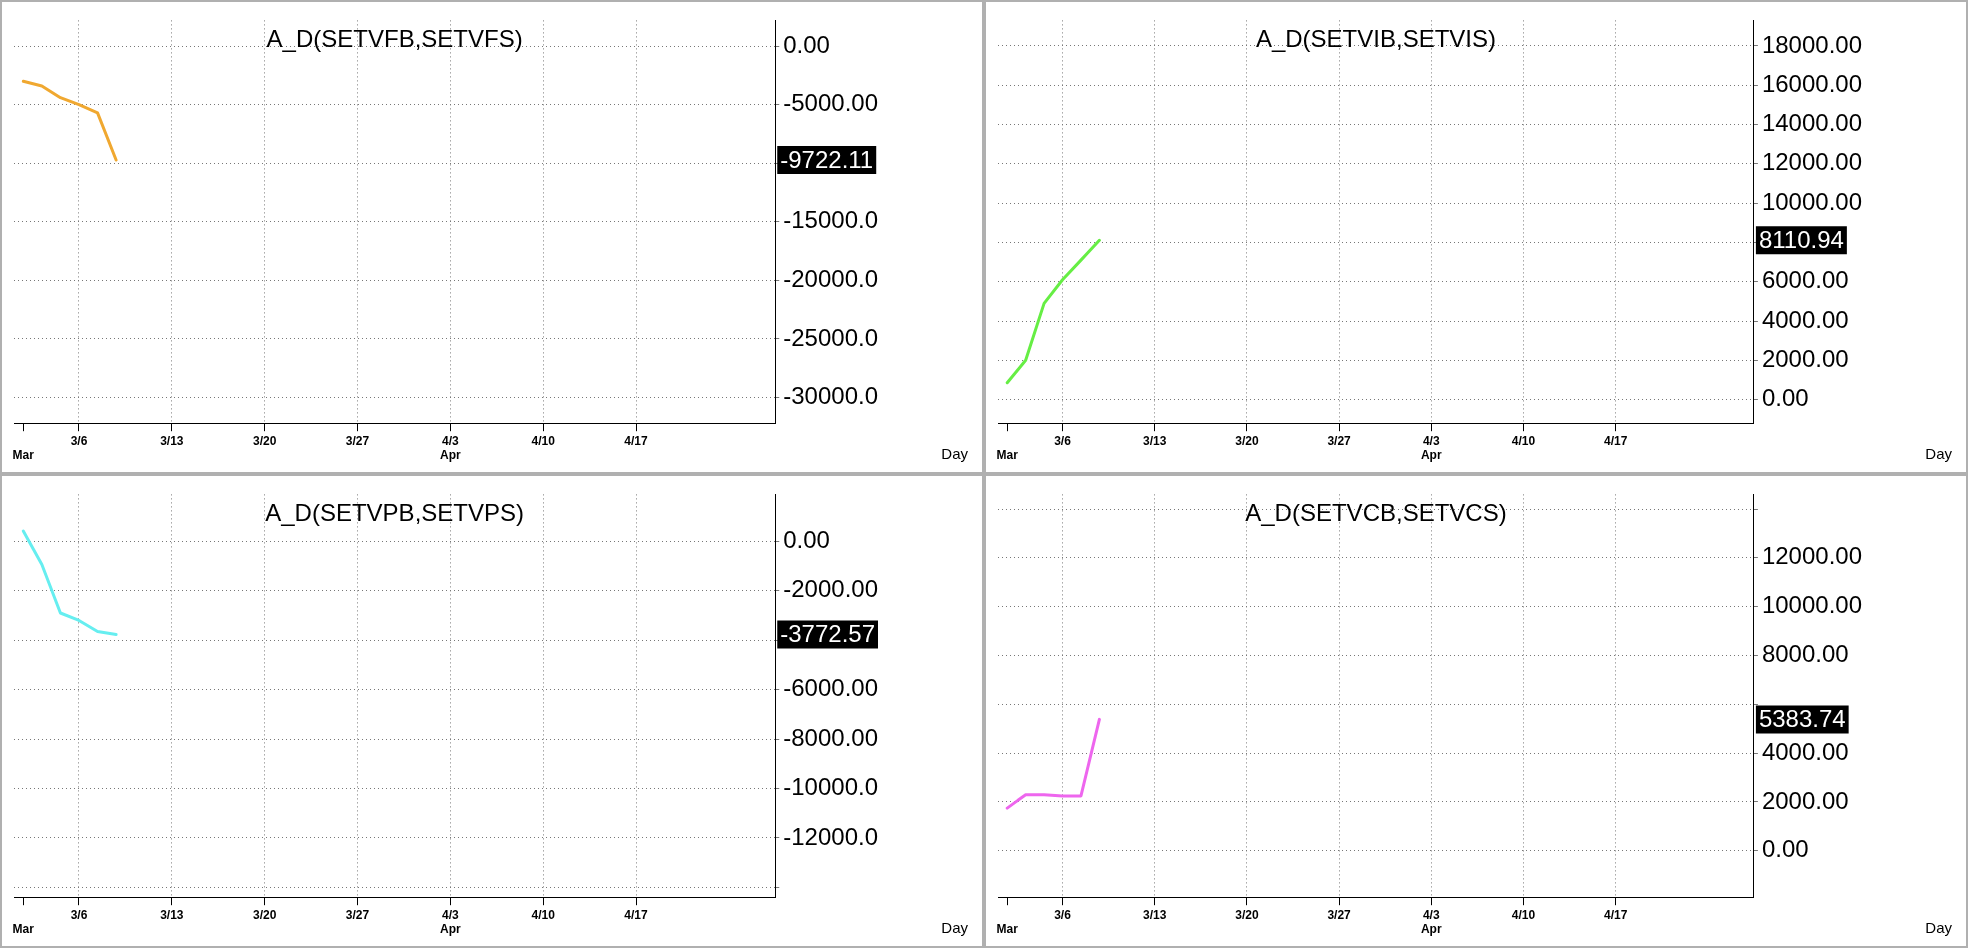 The height and width of the screenshot is (948, 1968). What do you see at coordinates (1805, 280) in the screenshot?
I see `y-tick-label: 6000.00` at bounding box center [1805, 280].